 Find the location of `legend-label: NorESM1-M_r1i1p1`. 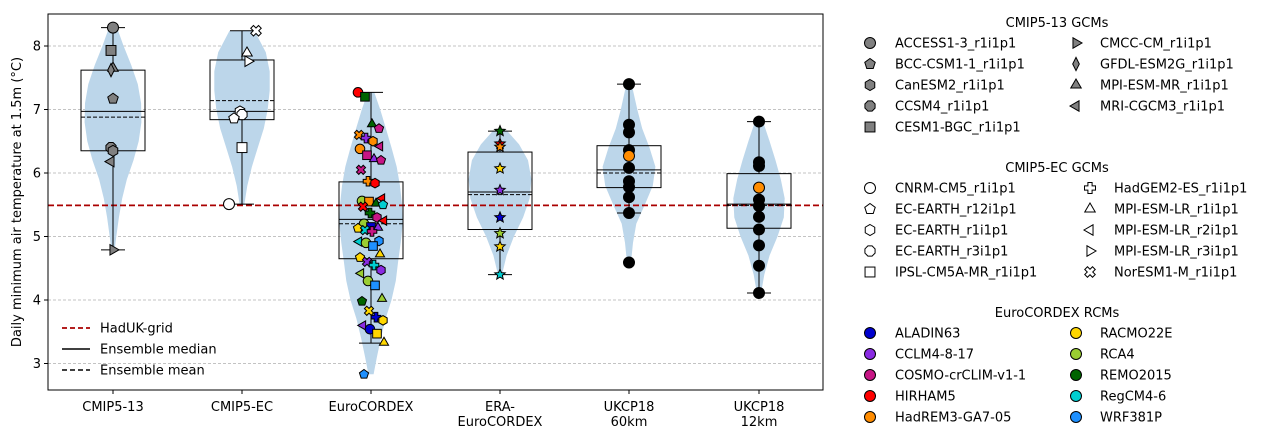

legend-label: NorESM1-M_r1i1p1 is located at coordinates (1175, 273).